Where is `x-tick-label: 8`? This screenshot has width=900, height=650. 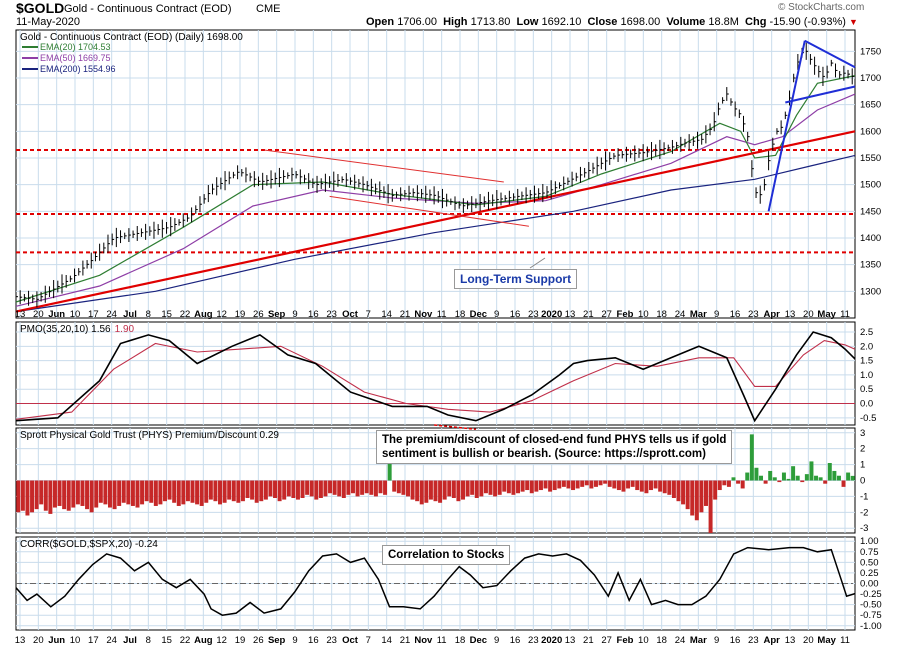
x-tick-label: 8 is located at coordinates (148, 314).